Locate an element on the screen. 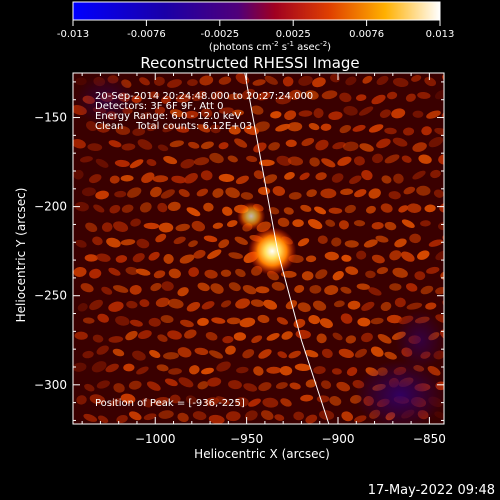 This screenshot has height=500, width=500. x-tick-label: −950 is located at coordinates (246, 439).